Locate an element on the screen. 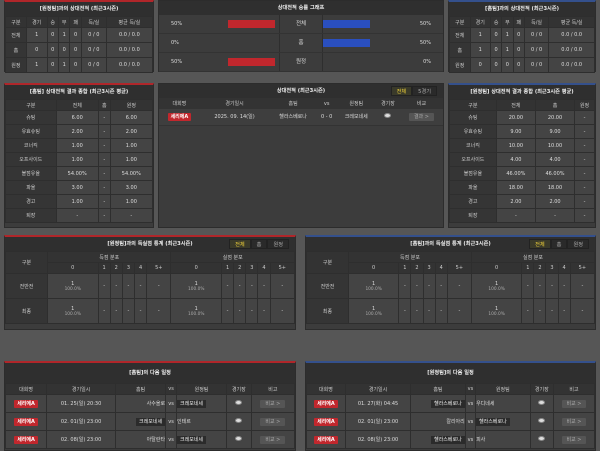  stadium-cell is located at coordinates (541, 403).